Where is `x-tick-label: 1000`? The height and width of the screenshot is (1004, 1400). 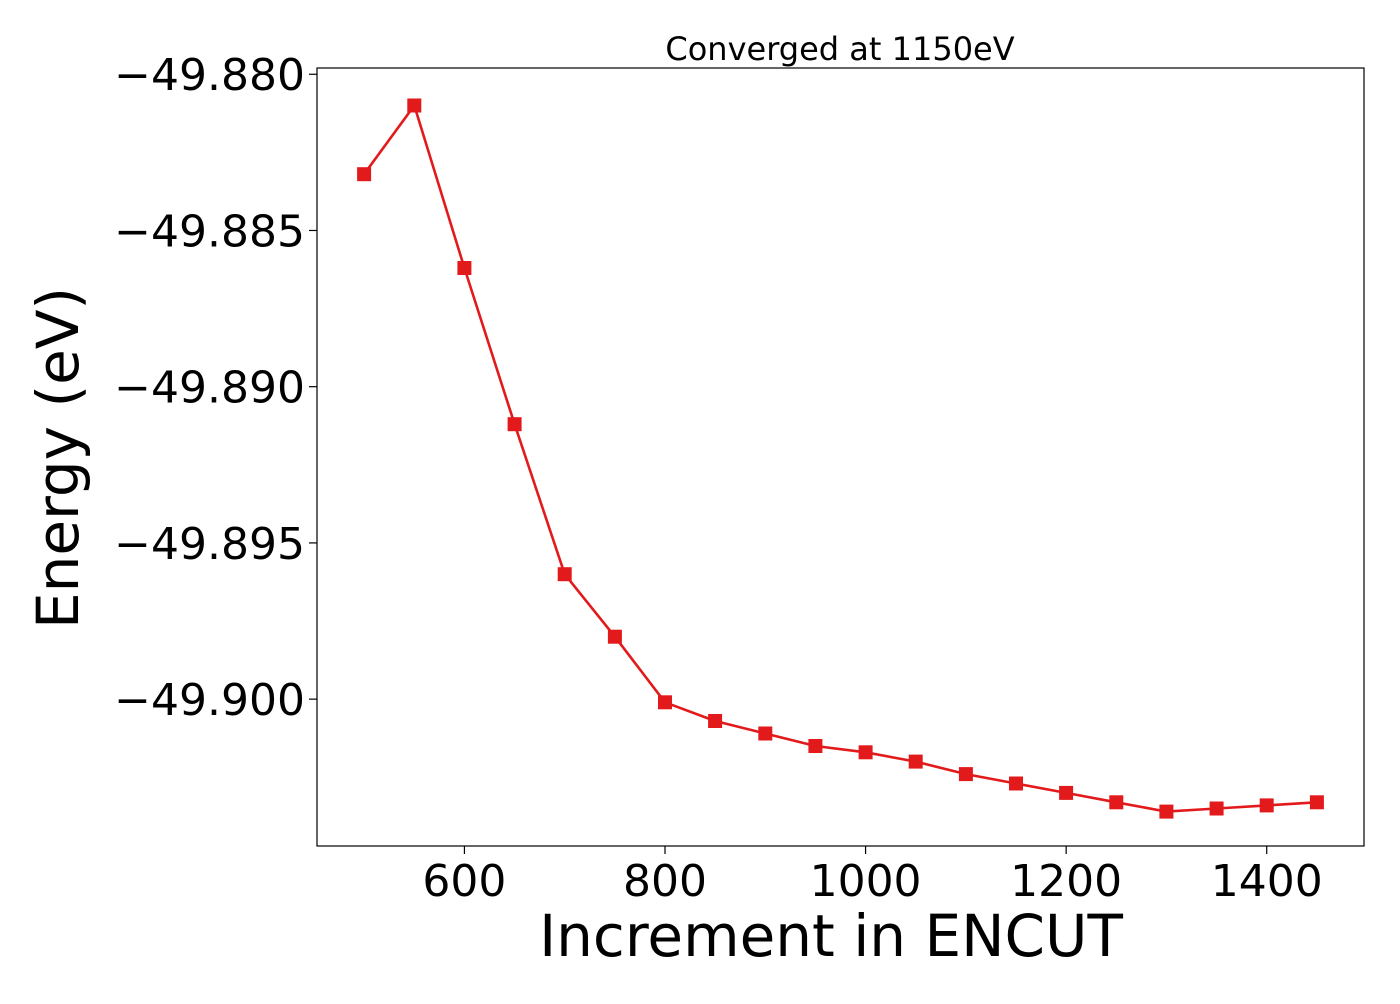
x-tick-label: 1000 is located at coordinates (866, 881).